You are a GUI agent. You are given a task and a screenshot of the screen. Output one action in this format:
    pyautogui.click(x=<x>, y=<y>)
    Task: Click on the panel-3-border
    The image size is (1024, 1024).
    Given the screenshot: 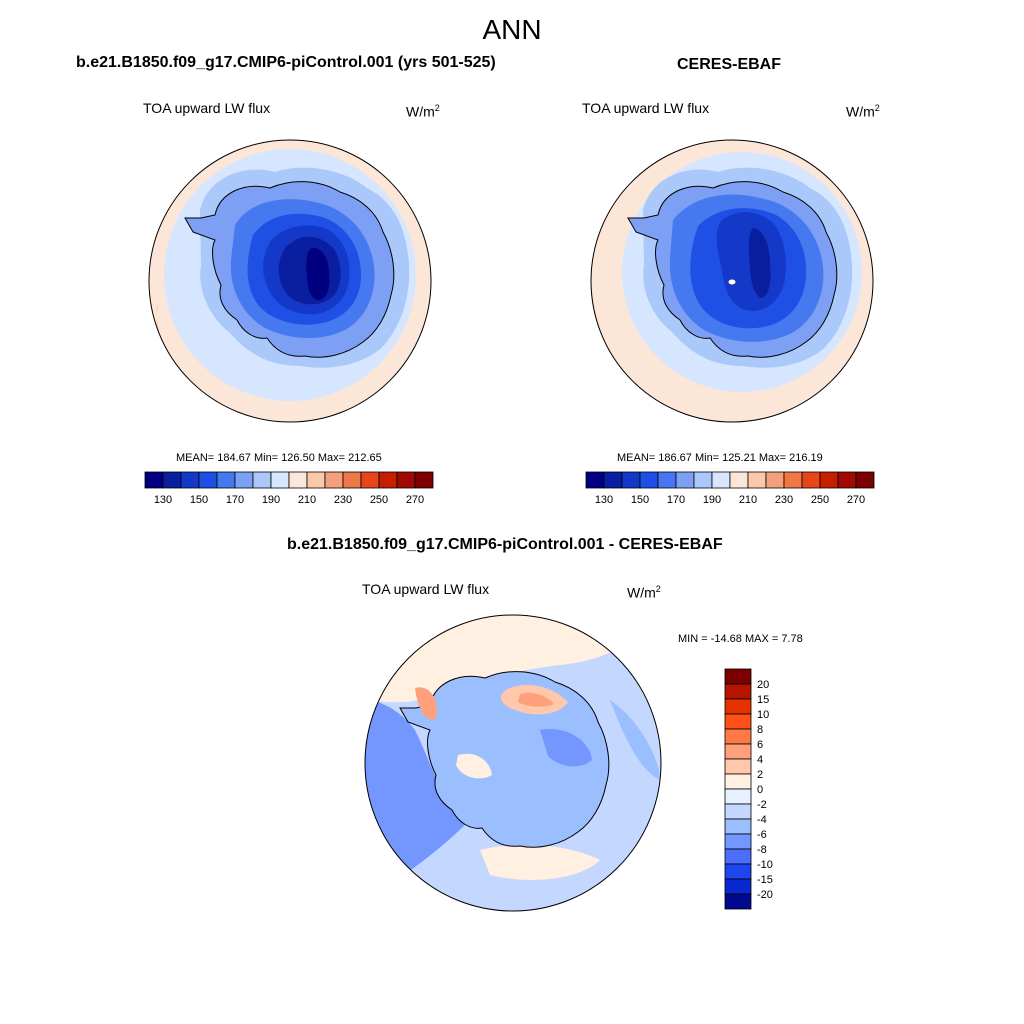 What is the action you would take?
    pyautogui.click(x=513, y=763)
    